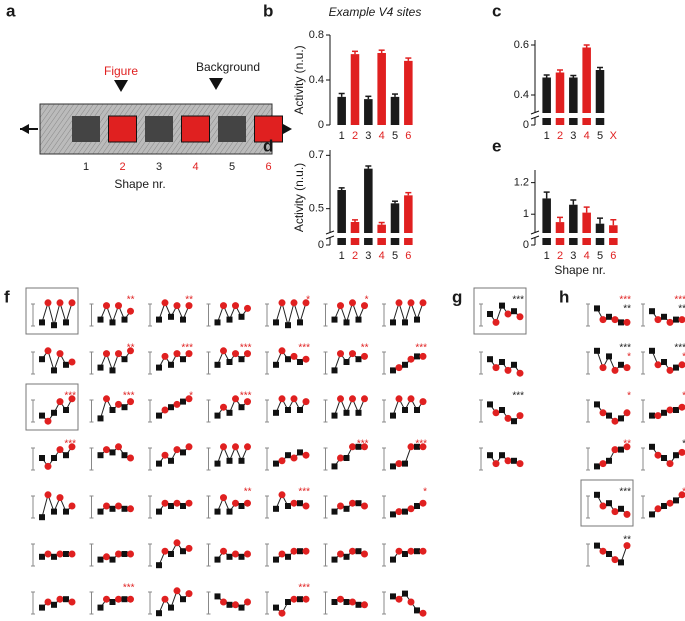 This screenshot has width=685, height=621. What do you see at coordinates (268, 10) in the screenshot?
I see `panel-label: b` at bounding box center [268, 10].